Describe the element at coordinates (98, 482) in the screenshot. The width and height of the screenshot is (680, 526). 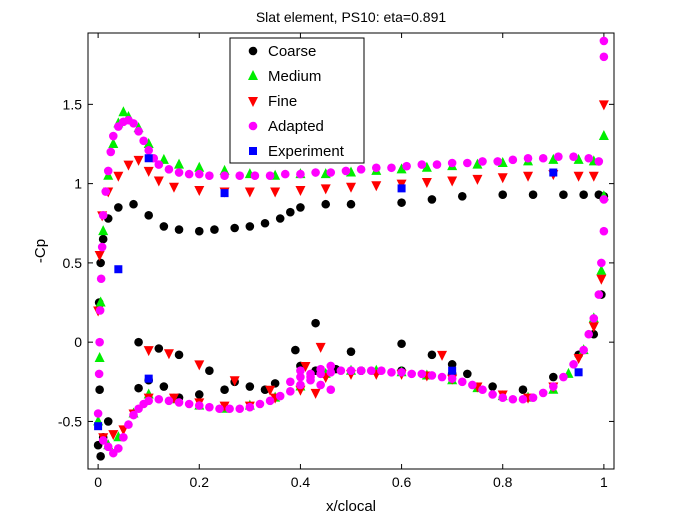
I see `x-tick-label: 0` at that location.